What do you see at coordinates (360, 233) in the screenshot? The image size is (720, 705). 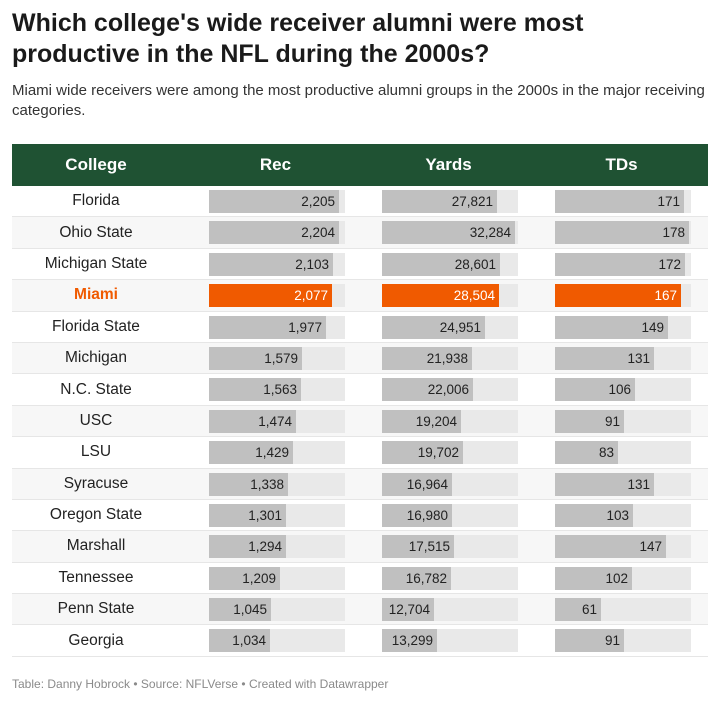 I see `table-row: Ohio State 2,204 32,284 178` at bounding box center [360, 233].